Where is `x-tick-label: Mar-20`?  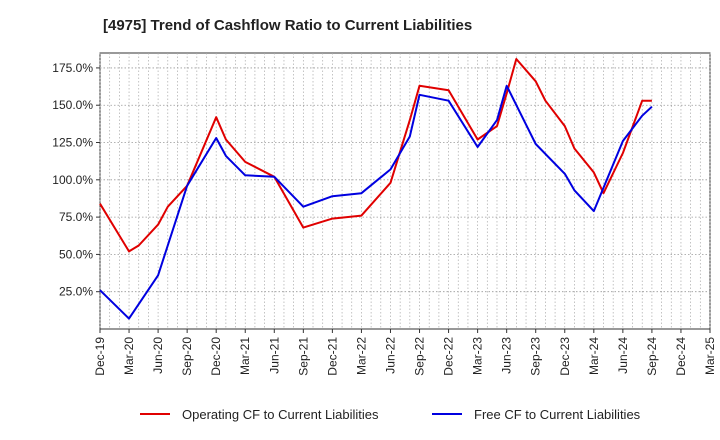 x-tick-label: Mar-20 is located at coordinates (129, 356).